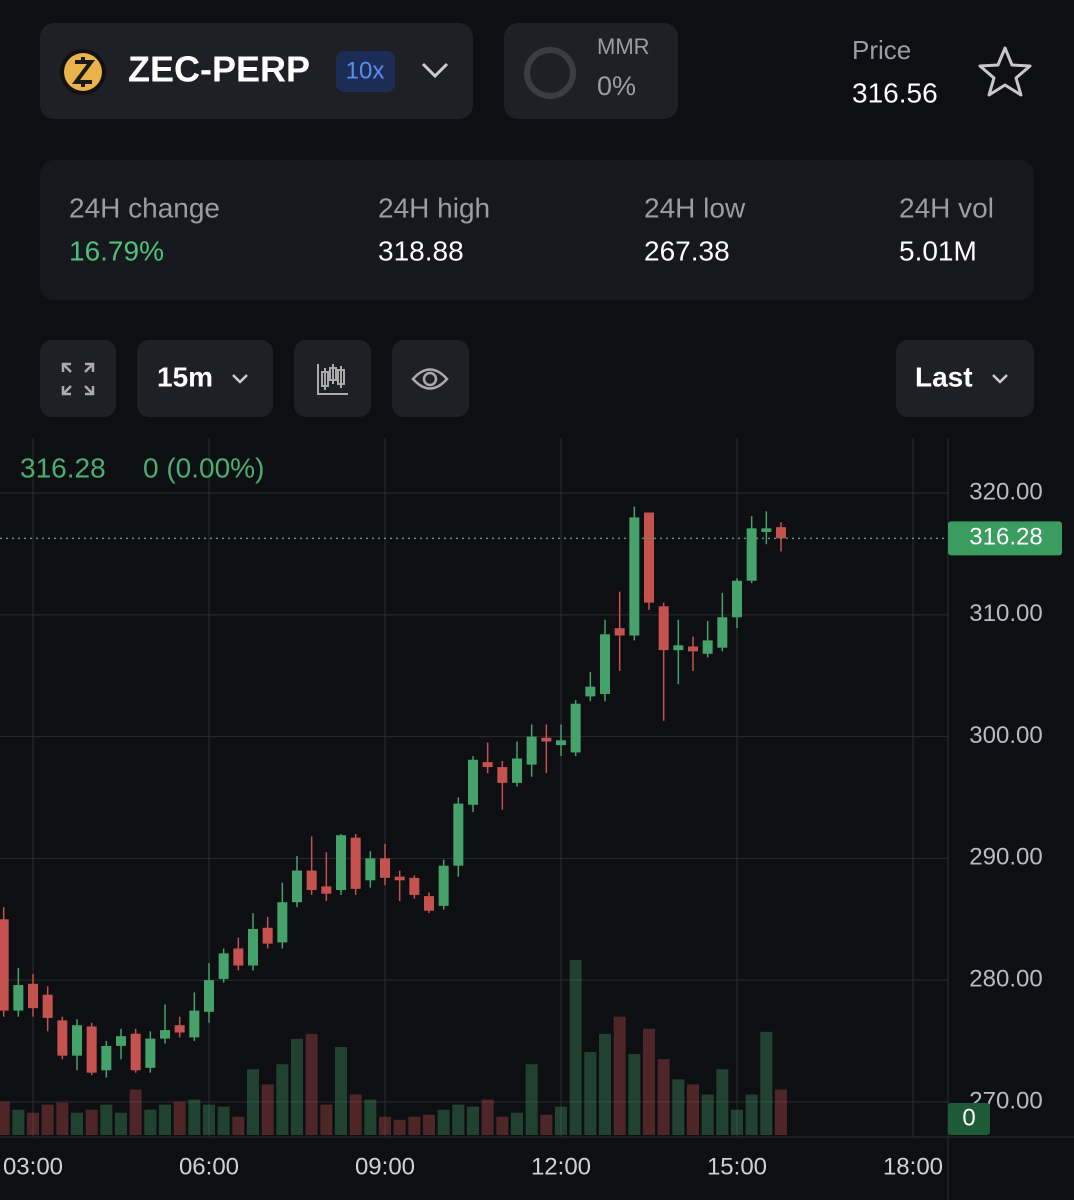 This screenshot has height=1200, width=1074. I want to click on x-tick-label: 06:00, so click(209, 1166).